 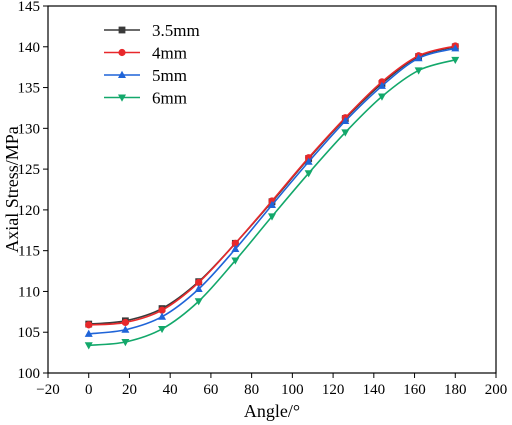 I want to click on y-tick-label: 140, so click(x=29, y=48).